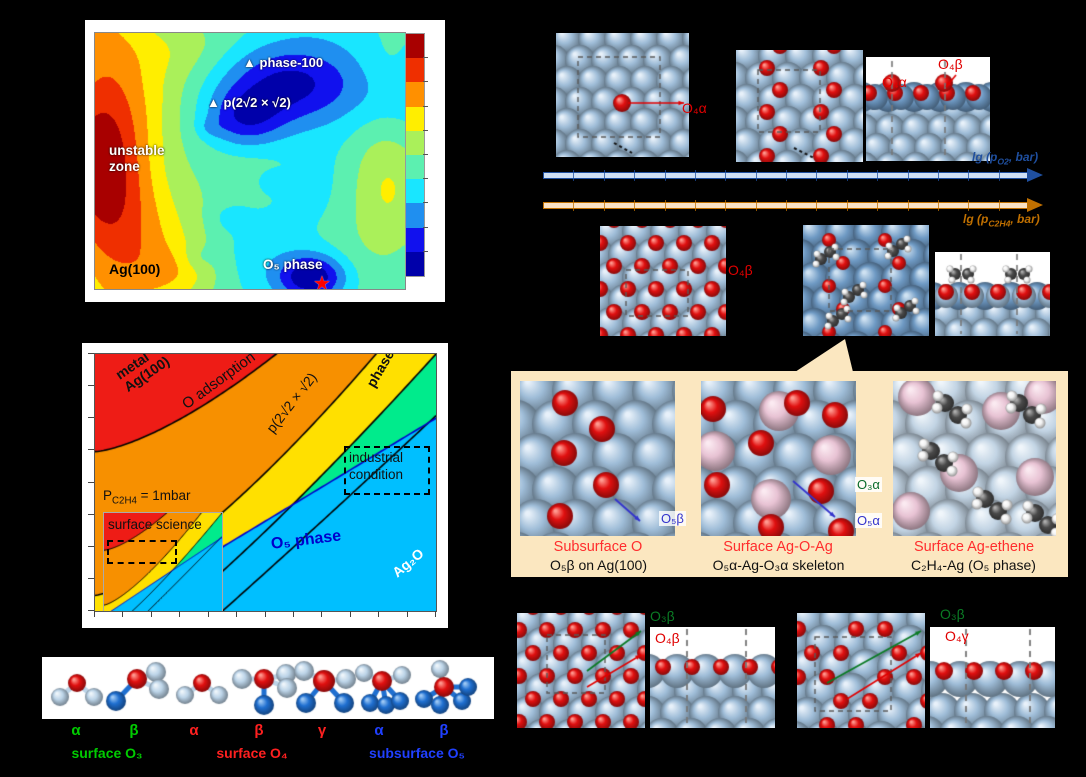 The height and width of the screenshot is (777, 1086). What do you see at coordinates (155, 524) in the screenshot?
I see `phase-label-surface-science: surface science` at bounding box center [155, 524].